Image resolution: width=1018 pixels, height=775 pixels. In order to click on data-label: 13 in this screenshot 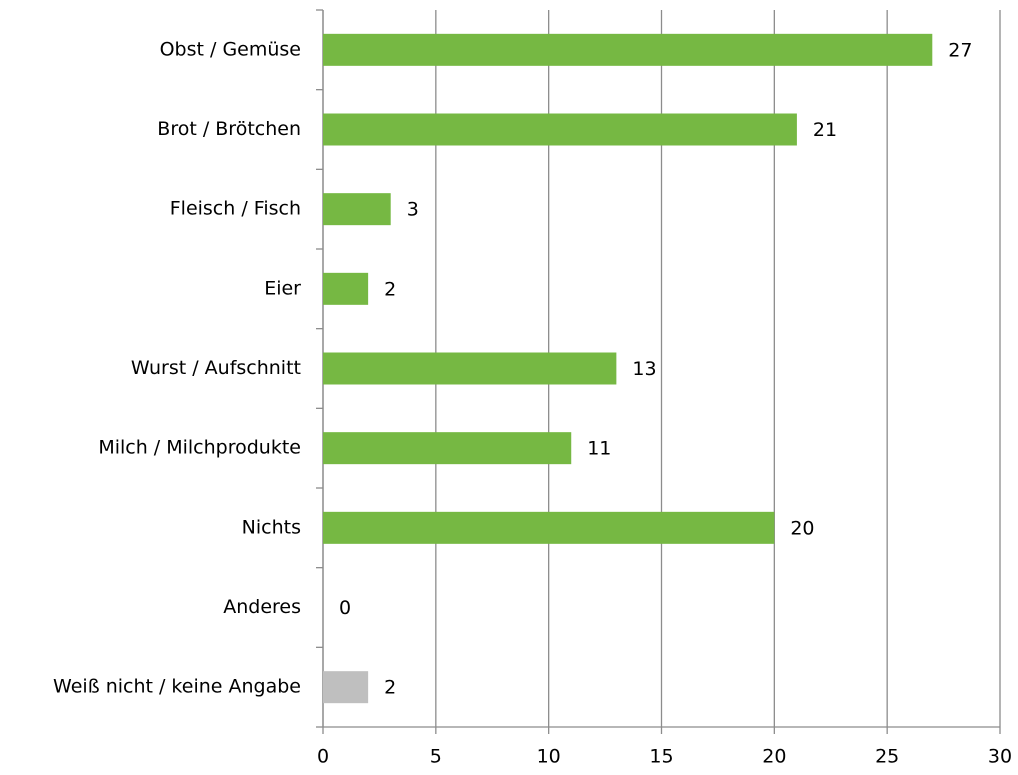, I will do `click(644, 369)`.